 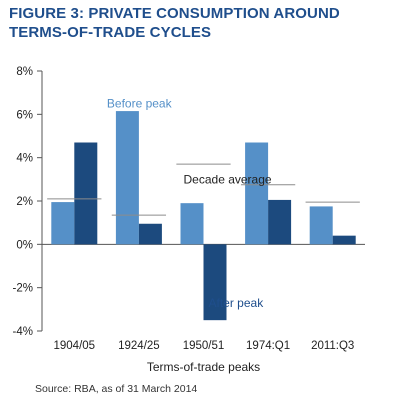 I want to click on y-tick-label: -2%, so click(x=23, y=289).